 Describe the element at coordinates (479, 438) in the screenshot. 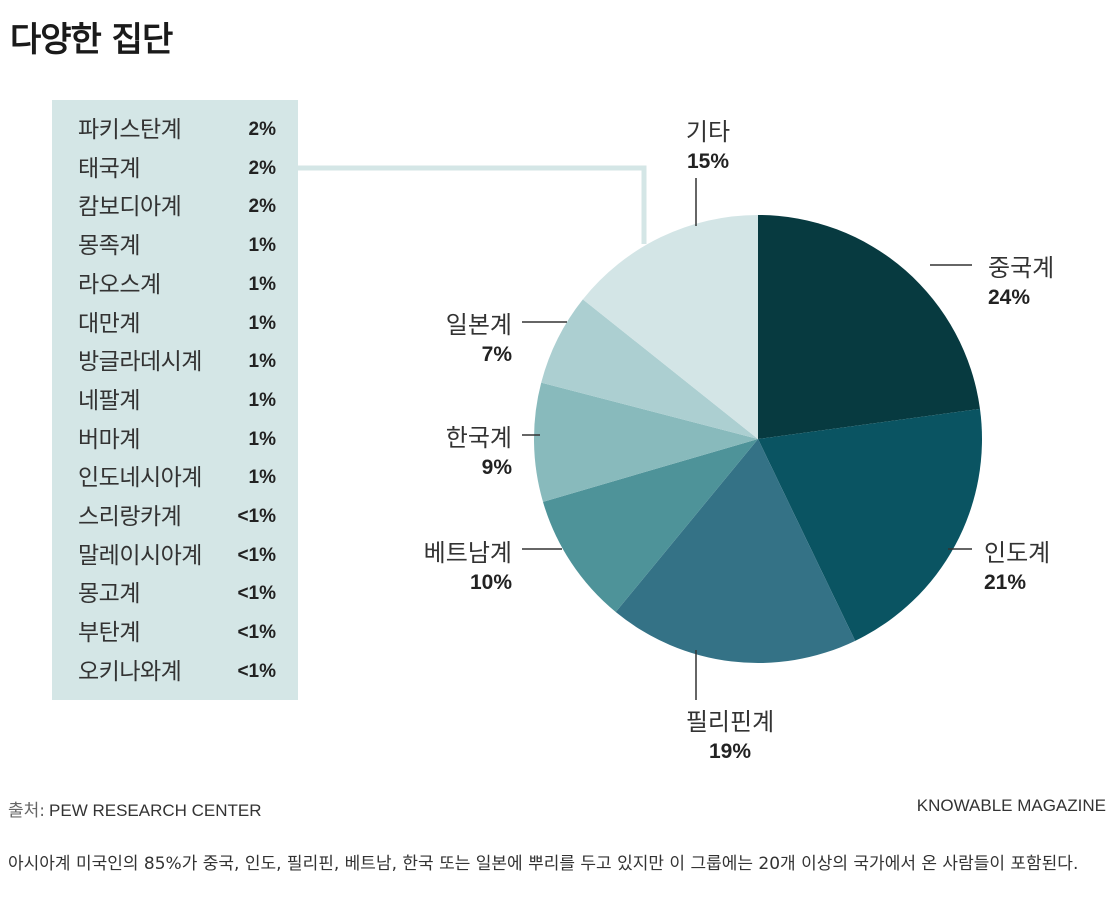

I see `slice-label: 한국계` at that location.